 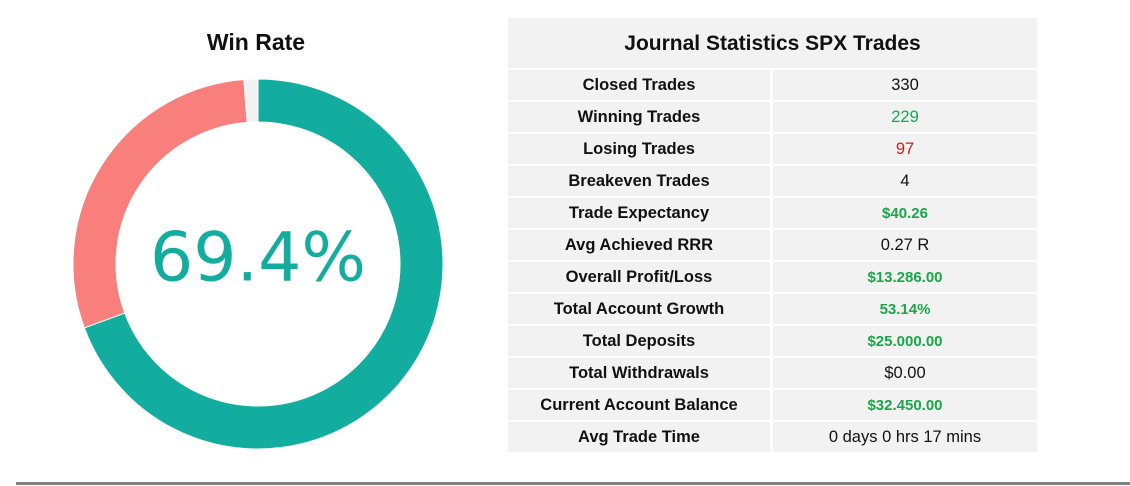 I want to click on stats-value: 330, so click(x=904, y=84).